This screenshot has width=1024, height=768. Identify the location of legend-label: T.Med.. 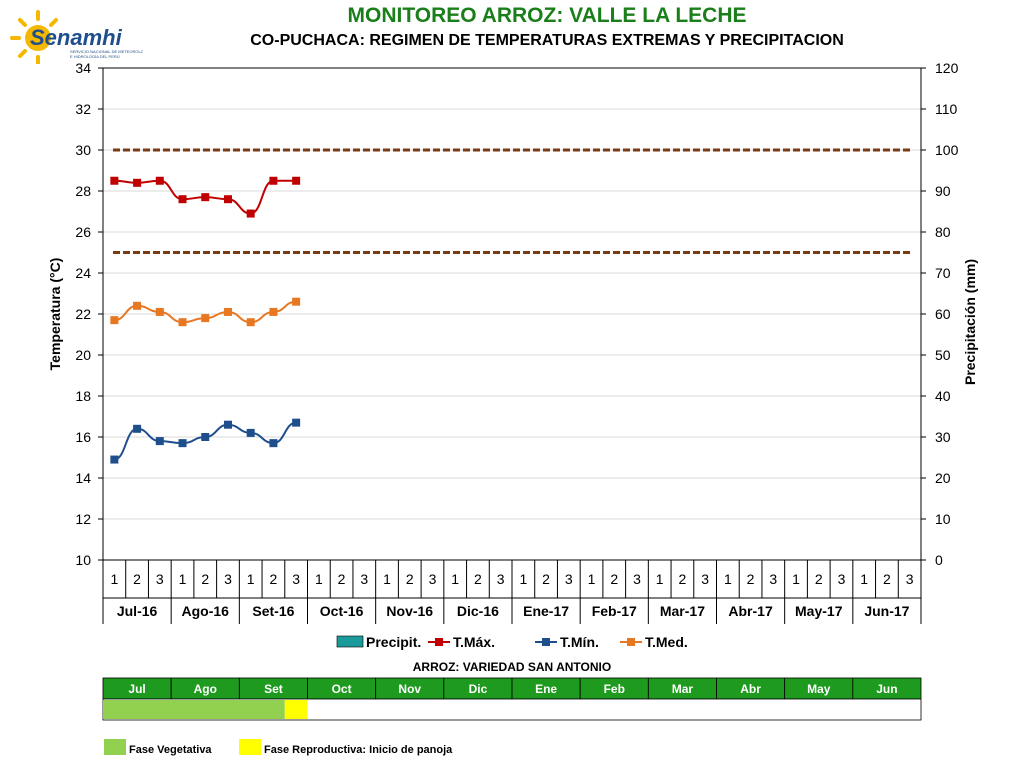
(666, 642).